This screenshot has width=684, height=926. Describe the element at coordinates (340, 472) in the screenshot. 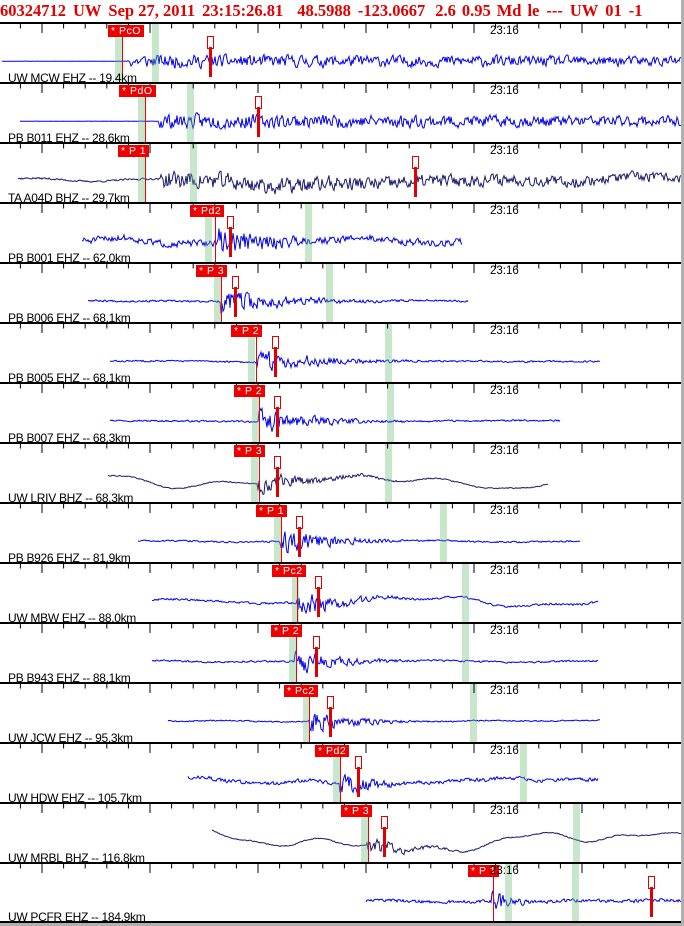

I see `trace-panel: * P 3 23:16 UW LRIV BHZ -- 68.3km` at that location.